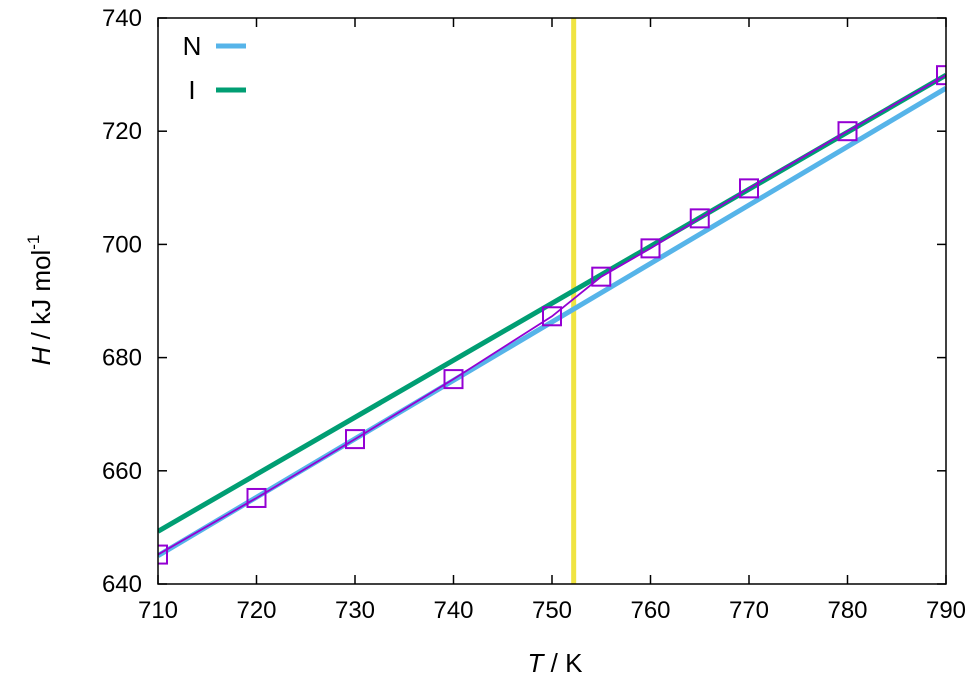  I want to click on x-tick-label: 730, so click(355, 610).